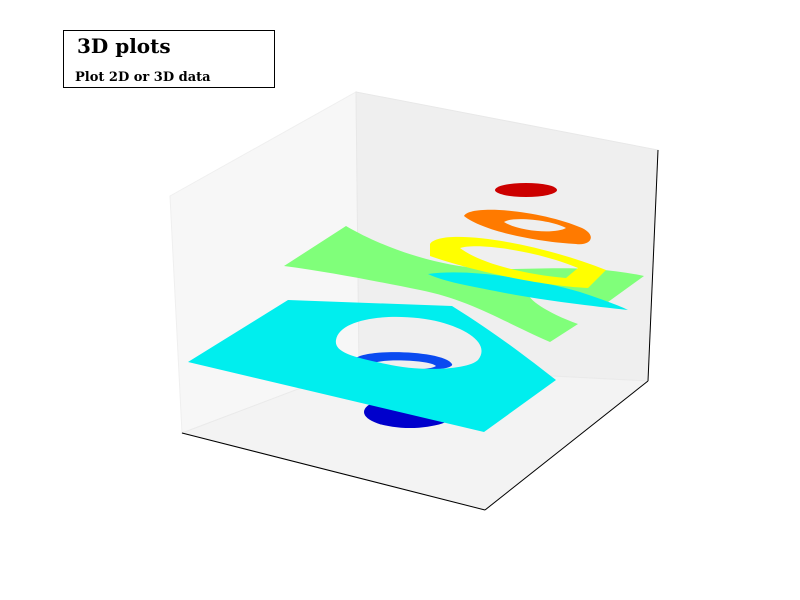 This screenshot has height=600, width=800. What do you see at coordinates (143, 77) in the screenshot?
I see `chart-subtitle: Plot 2D or 3D data` at bounding box center [143, 77].